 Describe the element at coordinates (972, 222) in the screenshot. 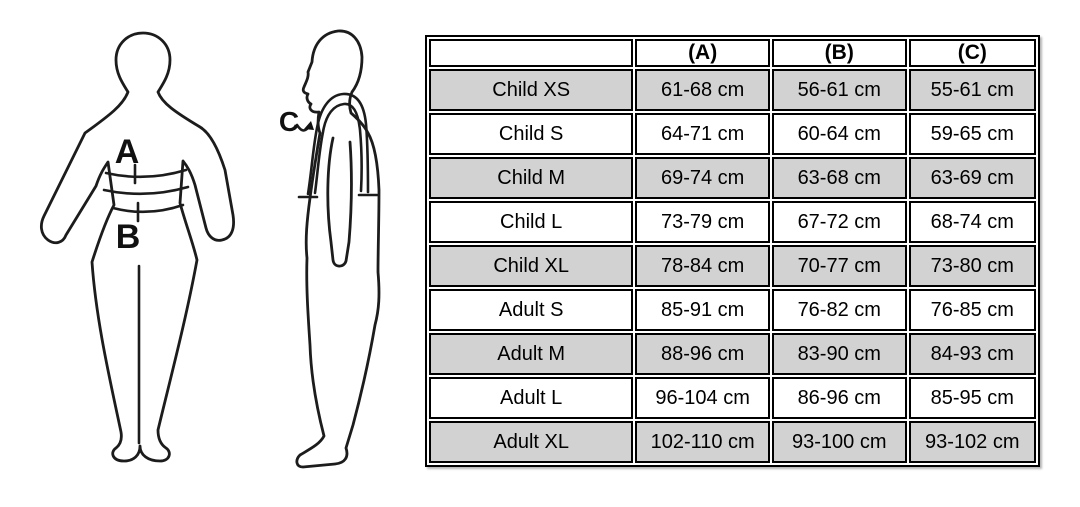

I see `value-cell-c: 68-74 cm` at that location.